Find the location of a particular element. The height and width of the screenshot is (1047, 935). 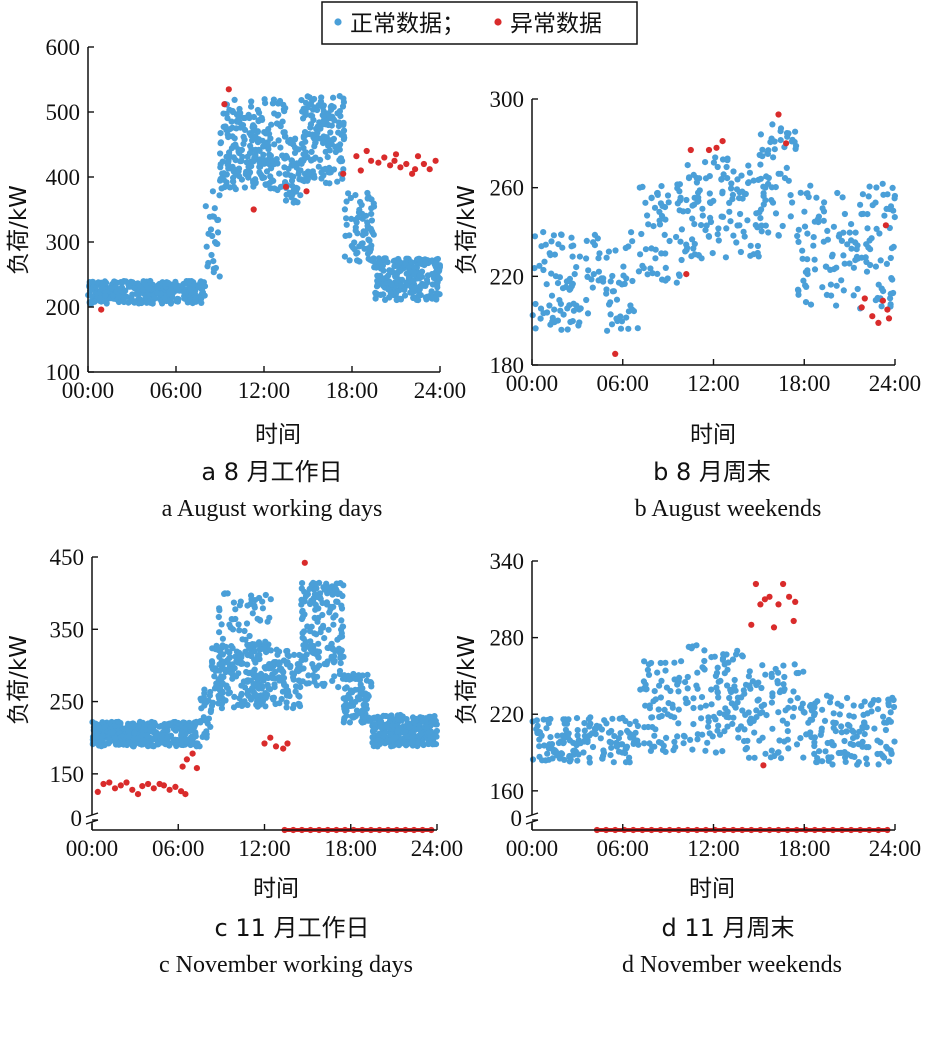

legend-marker-abnormal is located at coordinates (498, 22).